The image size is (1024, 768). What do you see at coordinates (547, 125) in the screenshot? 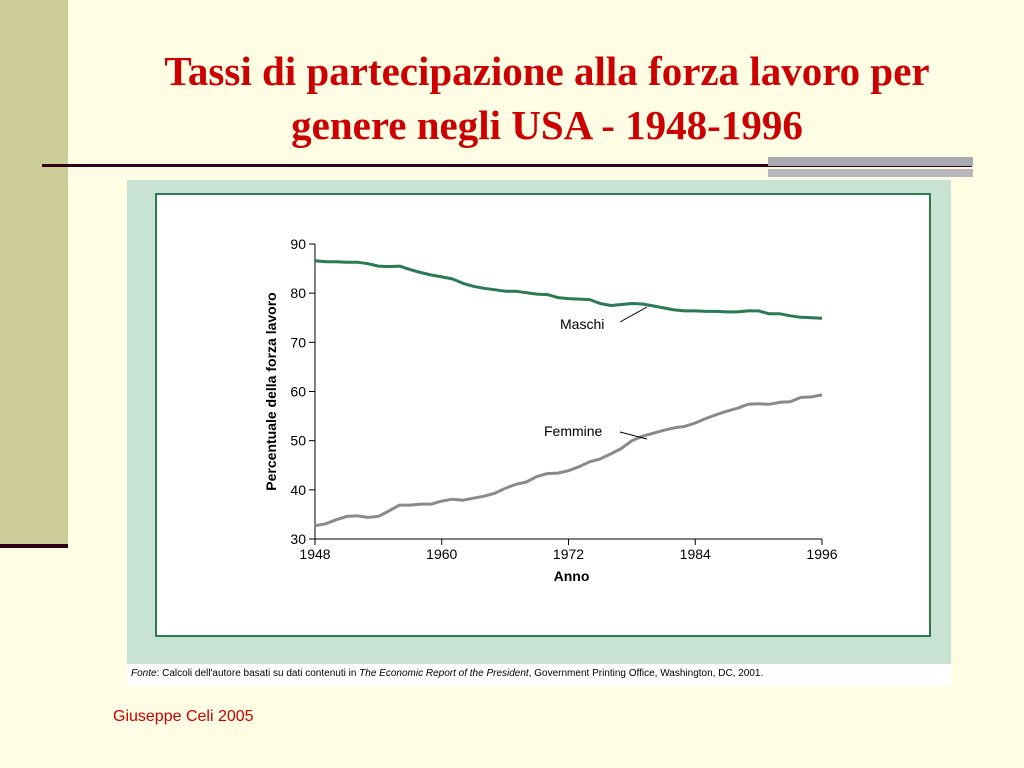
I see `slide-title-line2: genere negli USA - 1948-1996` at bounding box center [547, 125].